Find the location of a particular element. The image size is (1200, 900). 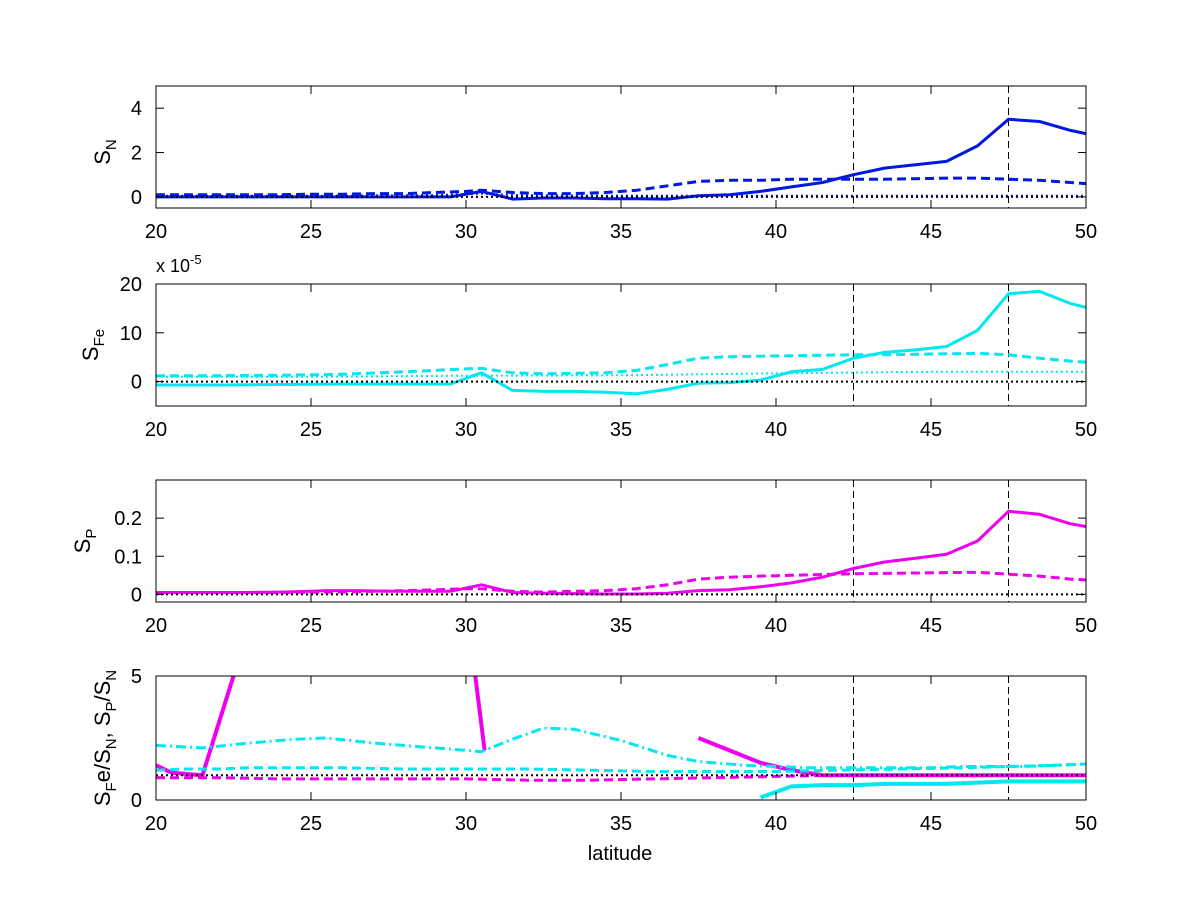

ylabel-ratios: SFe/SN, SP/SN is located at coordinates (105, 738).